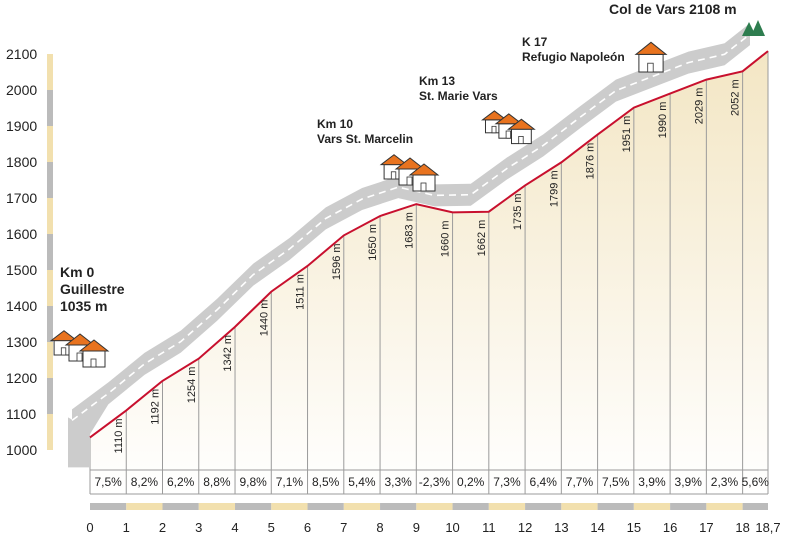  What do you see at coordinates (198, 527) in the screenshot?
I see `x-tick-label: 3` at bounding box center [198, 527].